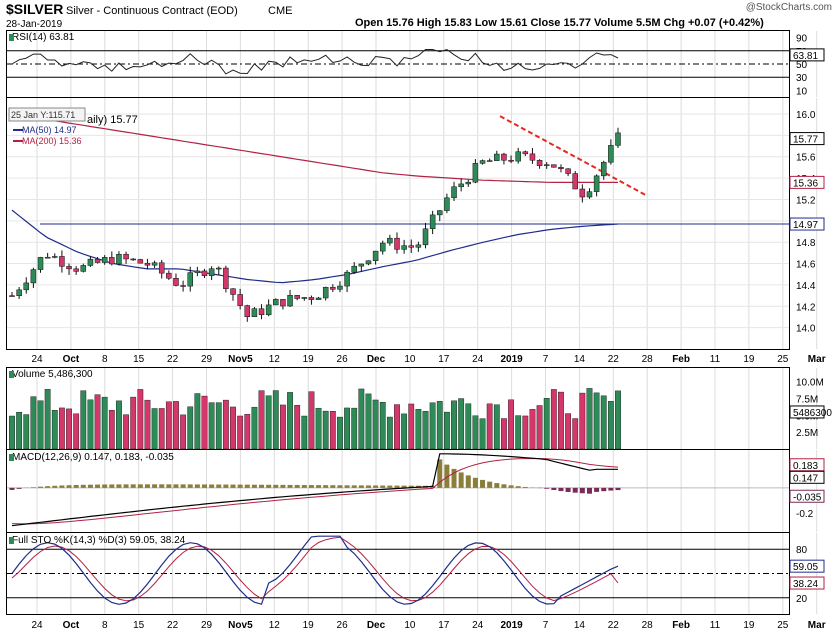  What do you see at coordinates (805, 478) in the screenshot?
I see `macd-tag: 0.147` at bounding box center [805, 478].